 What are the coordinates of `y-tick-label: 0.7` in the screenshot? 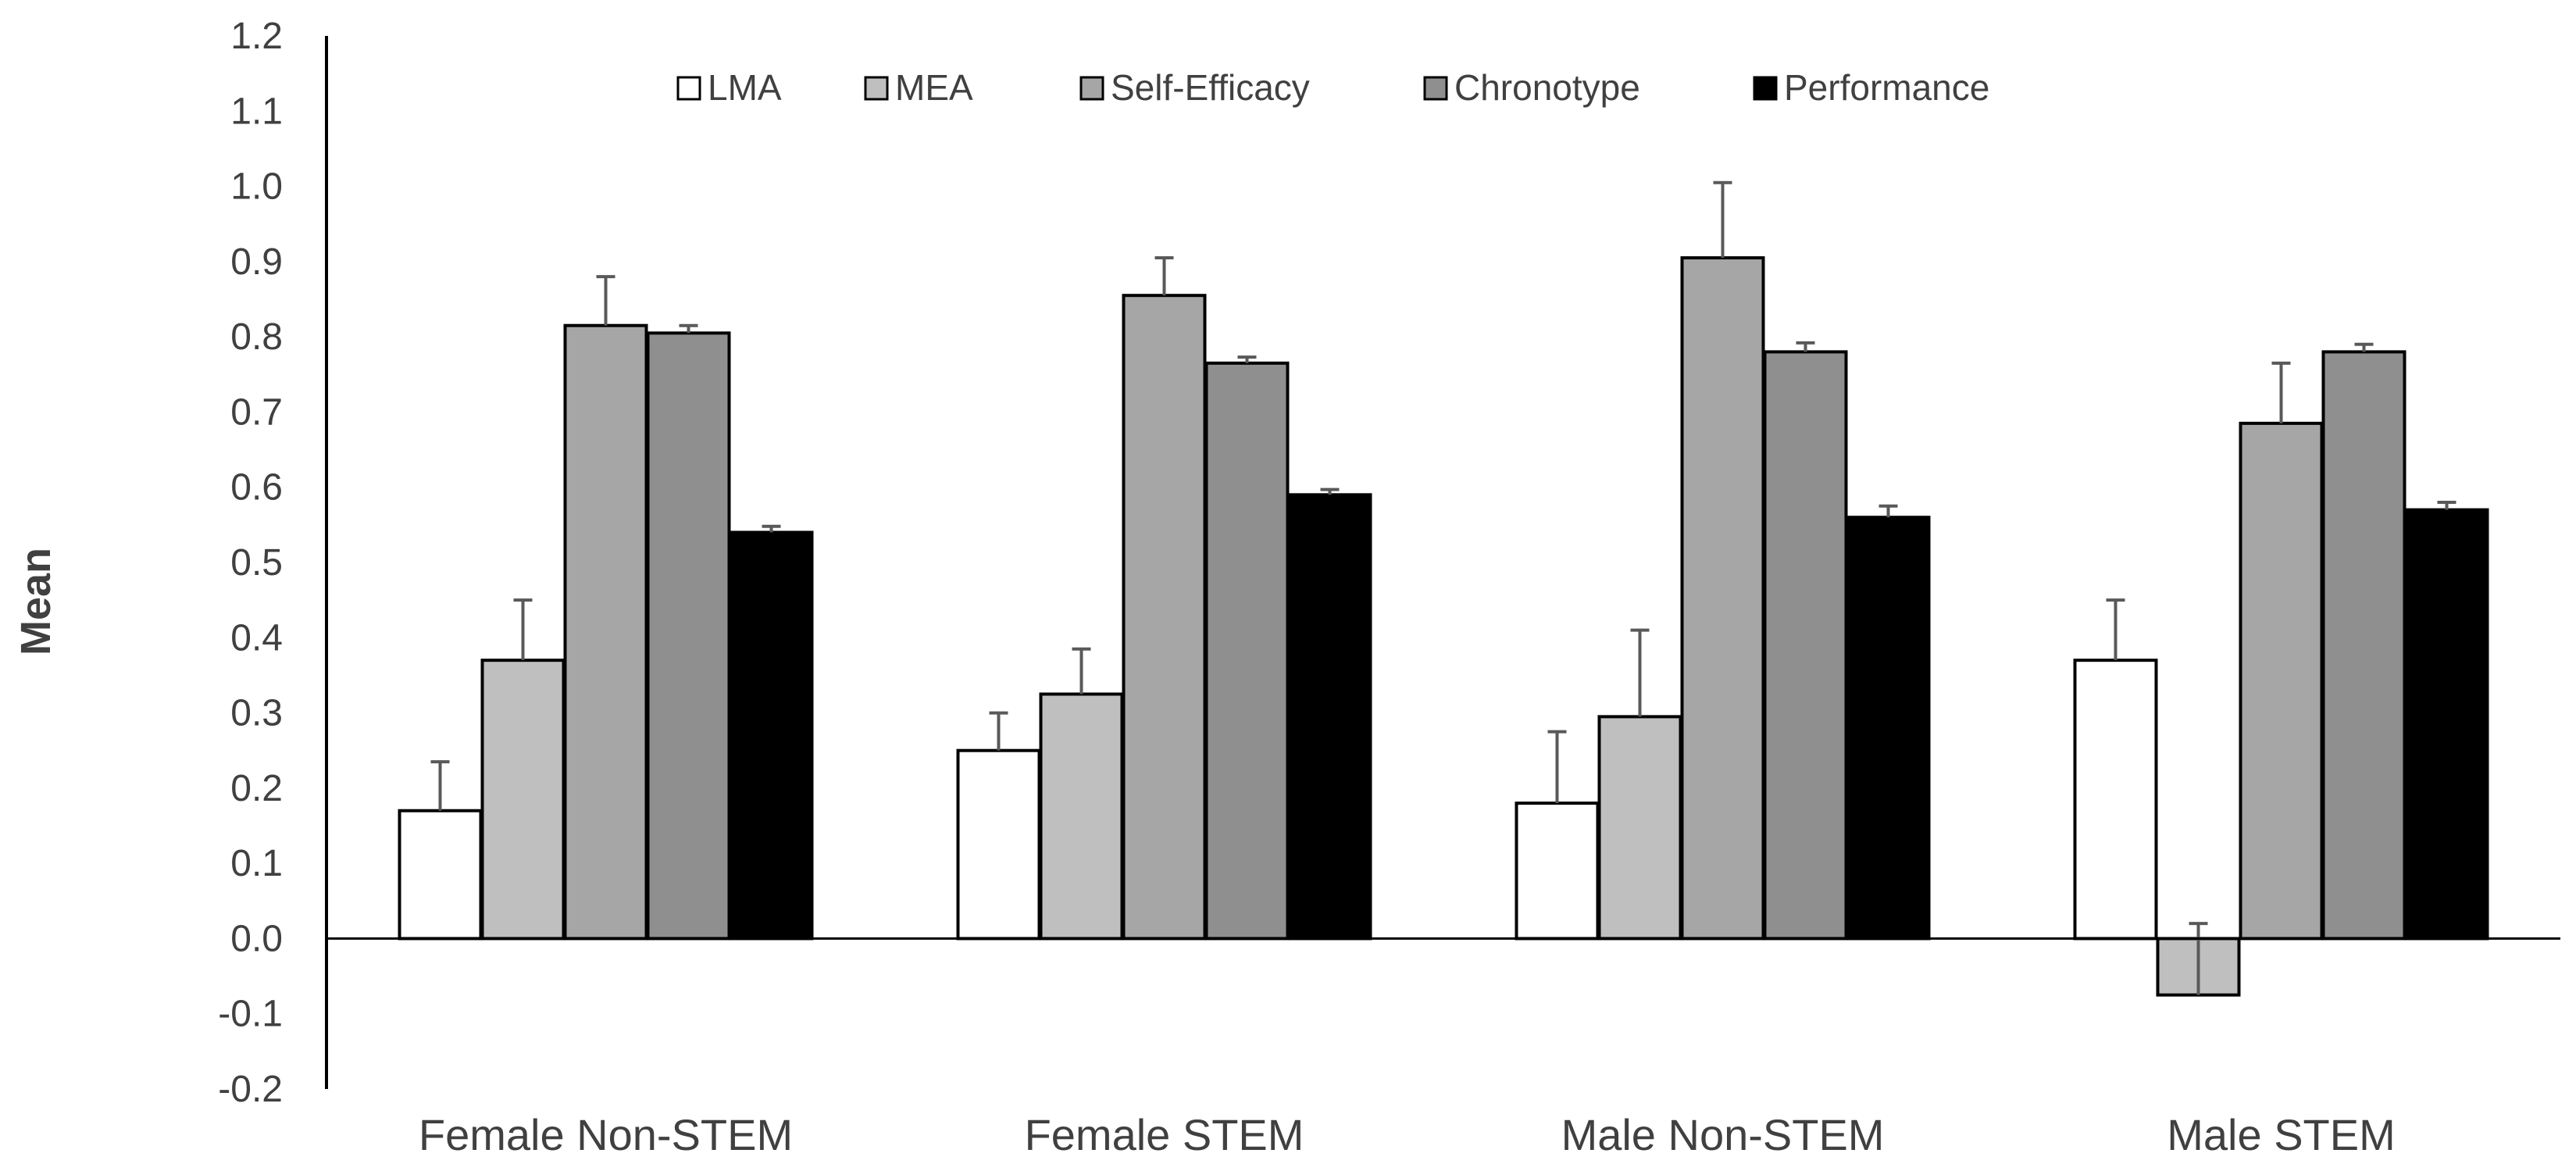 It's located at (256, 412).